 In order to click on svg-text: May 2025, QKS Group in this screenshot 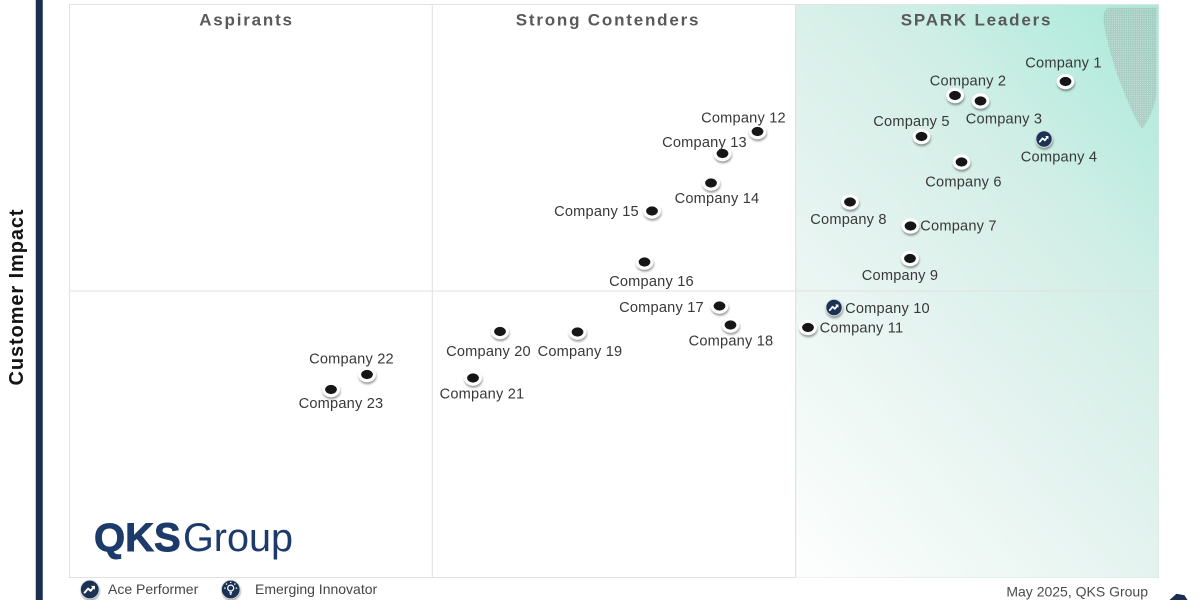, I will do `click(1077, 592)`.